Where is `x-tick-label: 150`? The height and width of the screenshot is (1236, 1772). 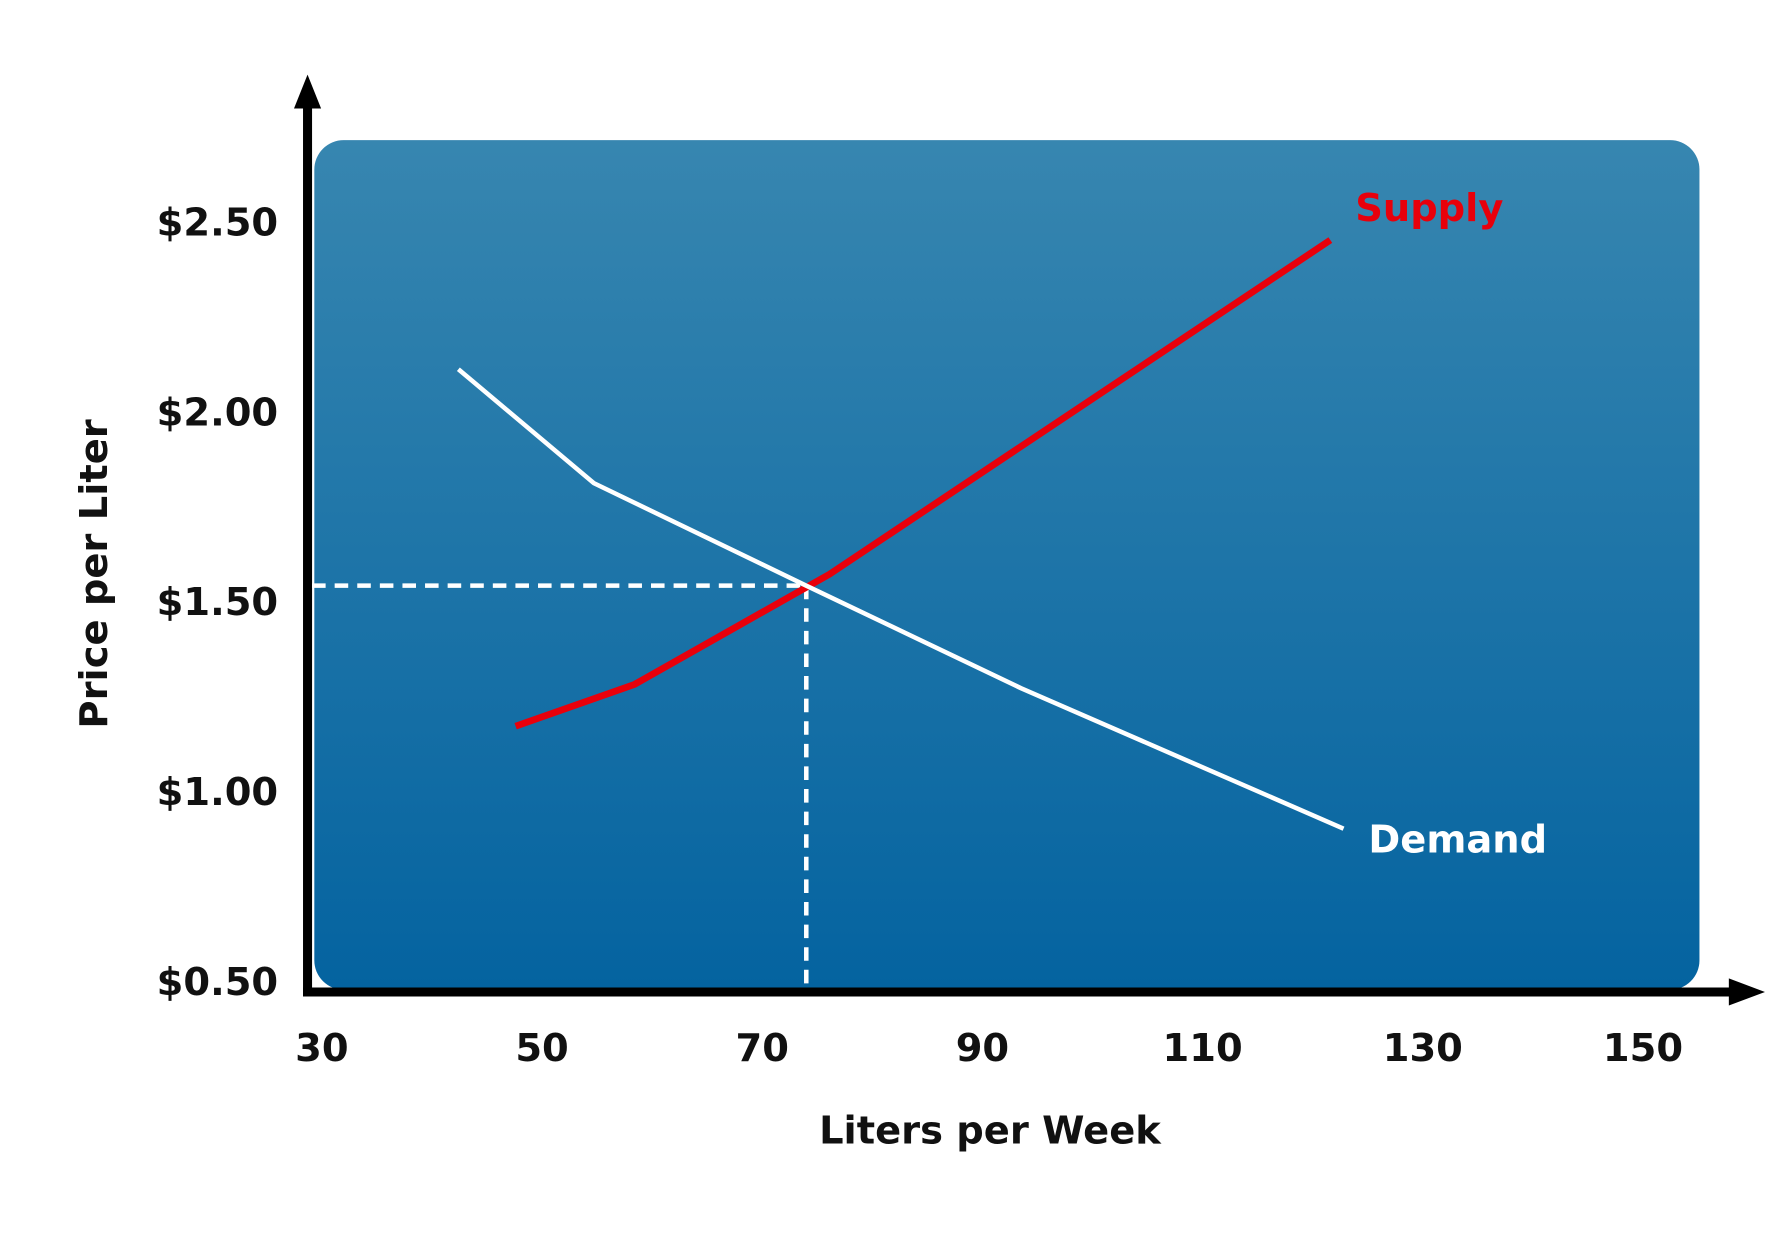
x-tick-label: 150 is located at coordinates (1643, 1048).